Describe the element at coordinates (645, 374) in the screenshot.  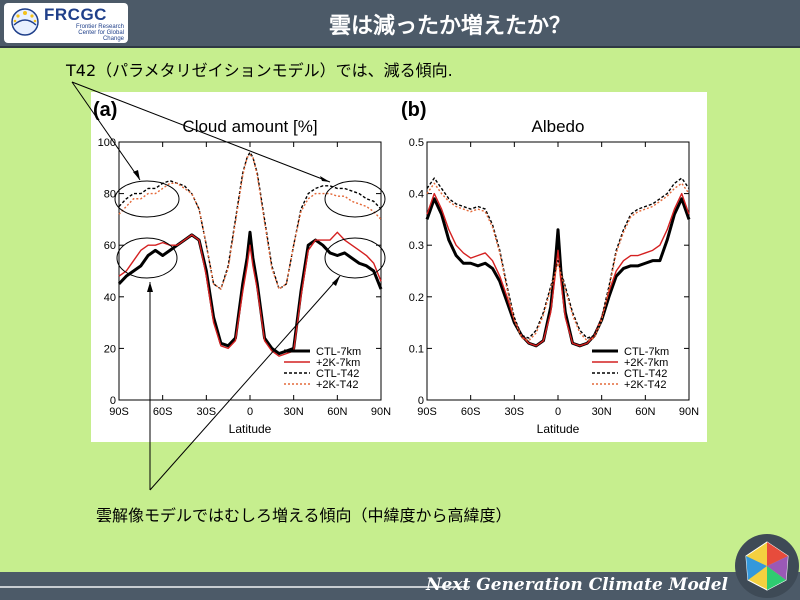
I see `legend-label: CTL-T42` at that location.